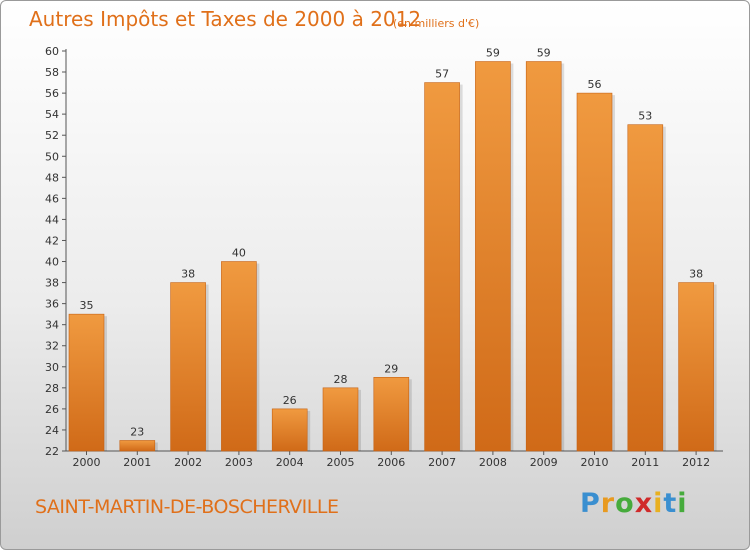 This screenshot has height=550, width=750. I want to click on bar-2012, so click(696, 367).